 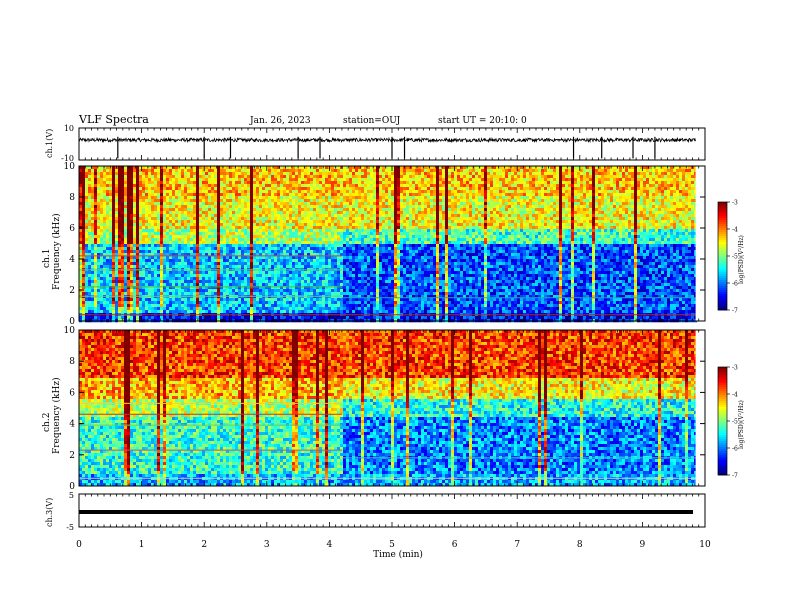 I want to click on xtick-label: 6, so click(x=455, y=545).